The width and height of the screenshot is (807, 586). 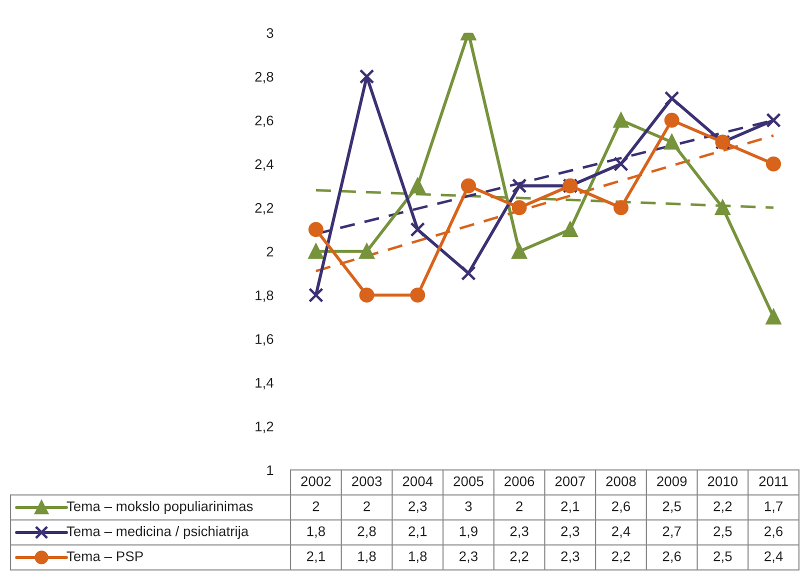 I want to click on data-label: 1,9, so click(x=469, y=532).